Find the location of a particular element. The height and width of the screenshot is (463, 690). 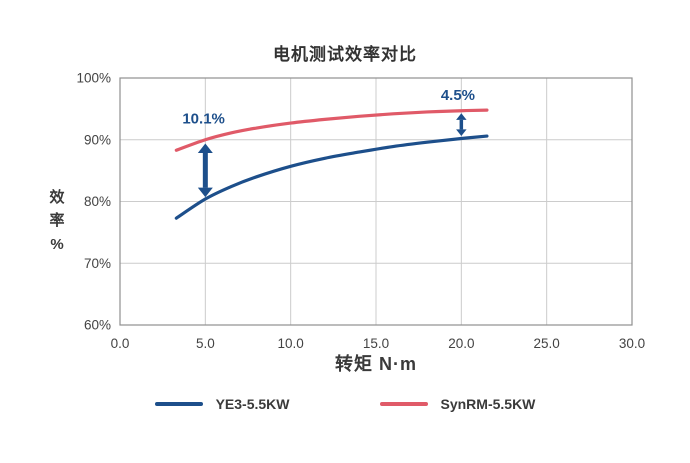

x-tick-label: 30.0 is located at coordinates (632, 343).